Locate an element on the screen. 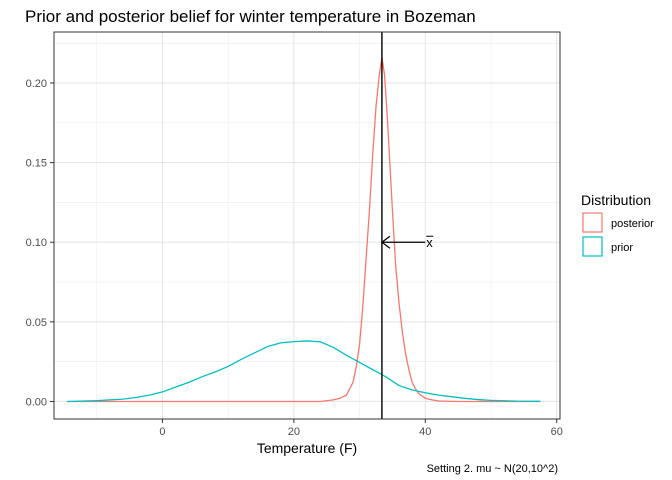 This screenshot has width=672, height=480. legend-label-posterior: posterior is located at coordinates (632, 224).